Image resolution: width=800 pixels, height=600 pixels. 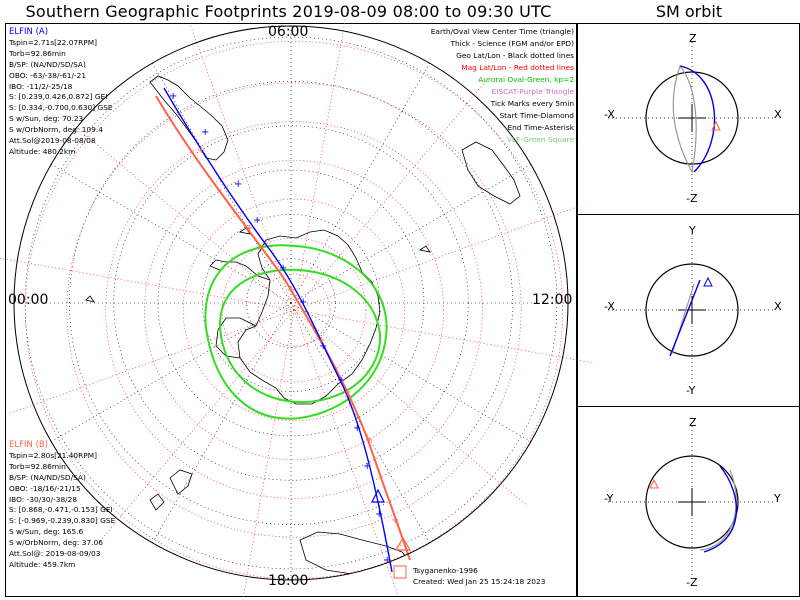 What do you see at coordinates (552, 300) in the screenshot?
I see `lt-label-right: 12:00` at bounding box center [552, 300].